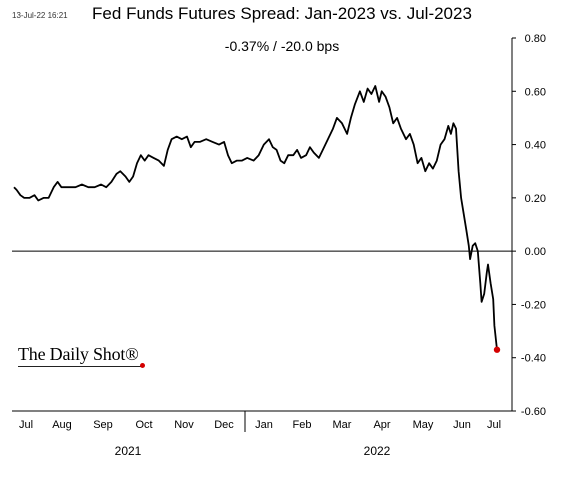 The height and width of the screenshot is (480, 564). What do you see at coordinates (80, 366) in the screenshot?
I see `logo-underline` at bounding box center [80, 366].